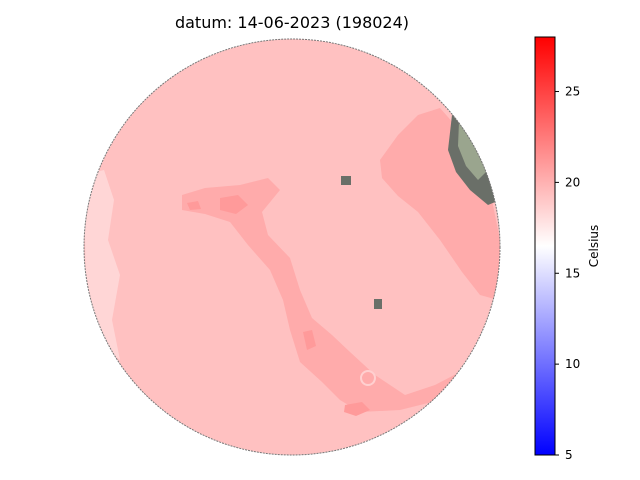 This screenshot has height=480, width=640. Describe the element at coordinates (594, 246) in the screenshot. I see `colorbar-label: Celsius` at that location.